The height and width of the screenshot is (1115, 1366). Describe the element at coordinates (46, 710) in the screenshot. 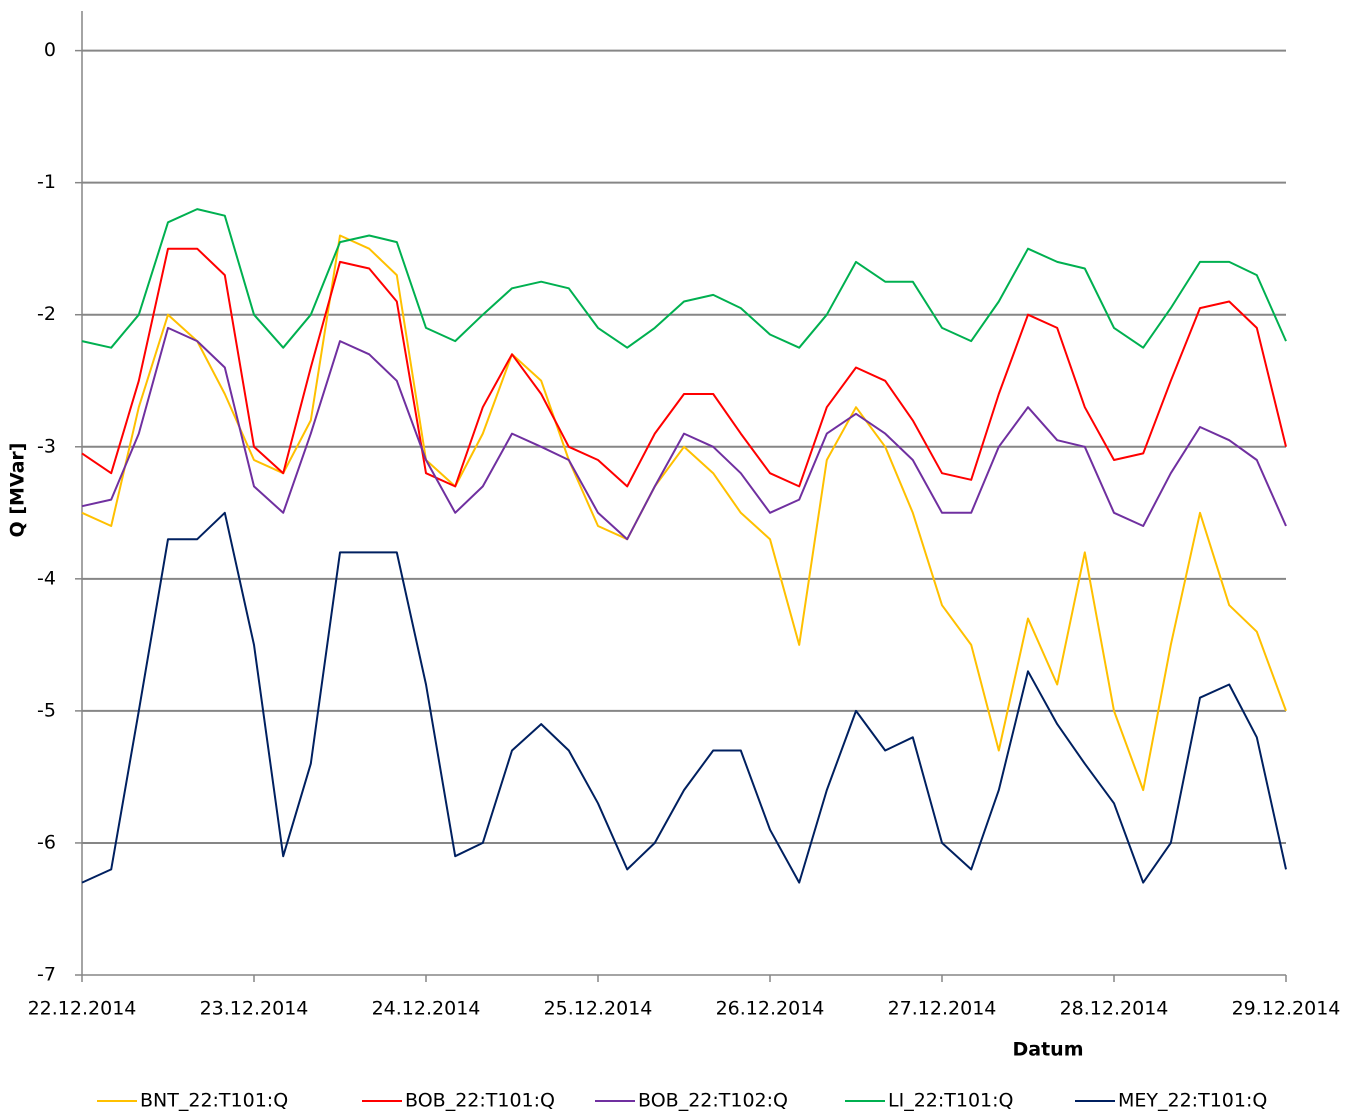

I see `y-tick-label: -5` at that location.